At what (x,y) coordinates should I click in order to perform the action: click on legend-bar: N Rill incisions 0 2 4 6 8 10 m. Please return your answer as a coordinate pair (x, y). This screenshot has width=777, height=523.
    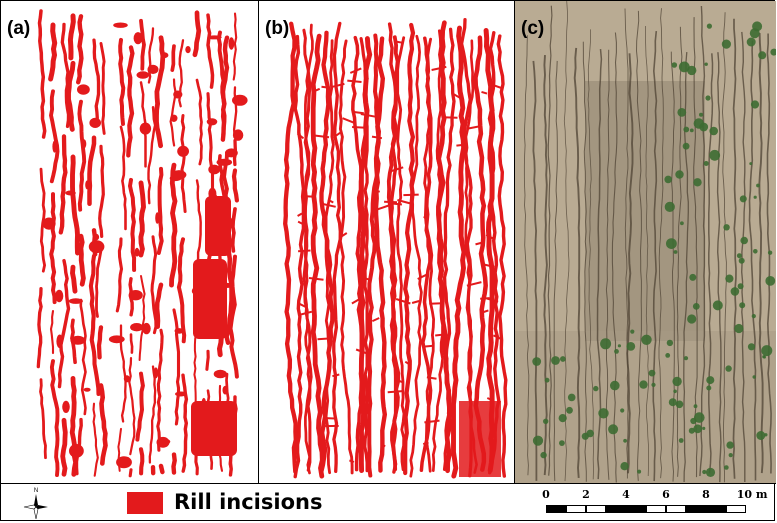
    Looking at the image, I should click on (388, 502).